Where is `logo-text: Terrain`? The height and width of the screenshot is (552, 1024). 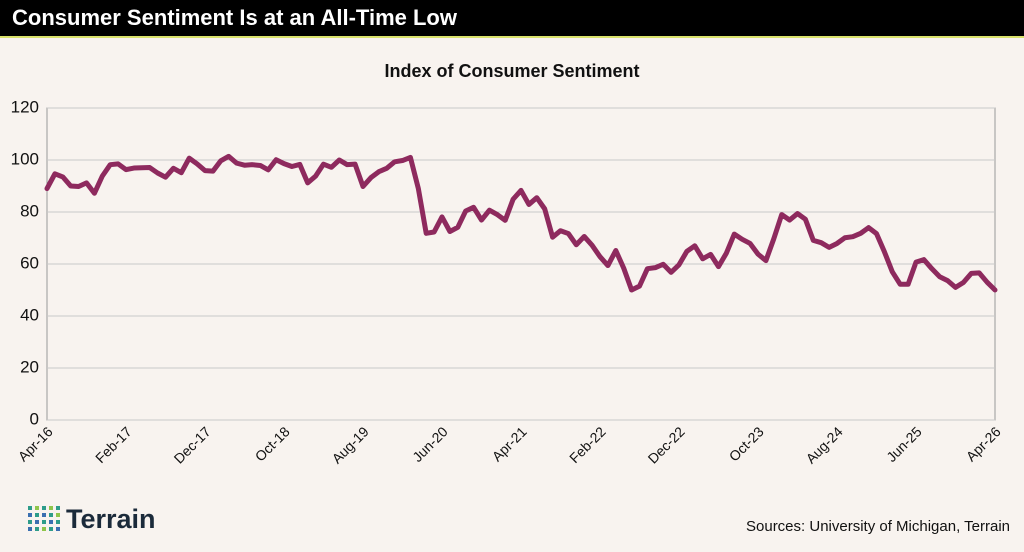
logo-text: Terrain is located at coordinates (111, 519).